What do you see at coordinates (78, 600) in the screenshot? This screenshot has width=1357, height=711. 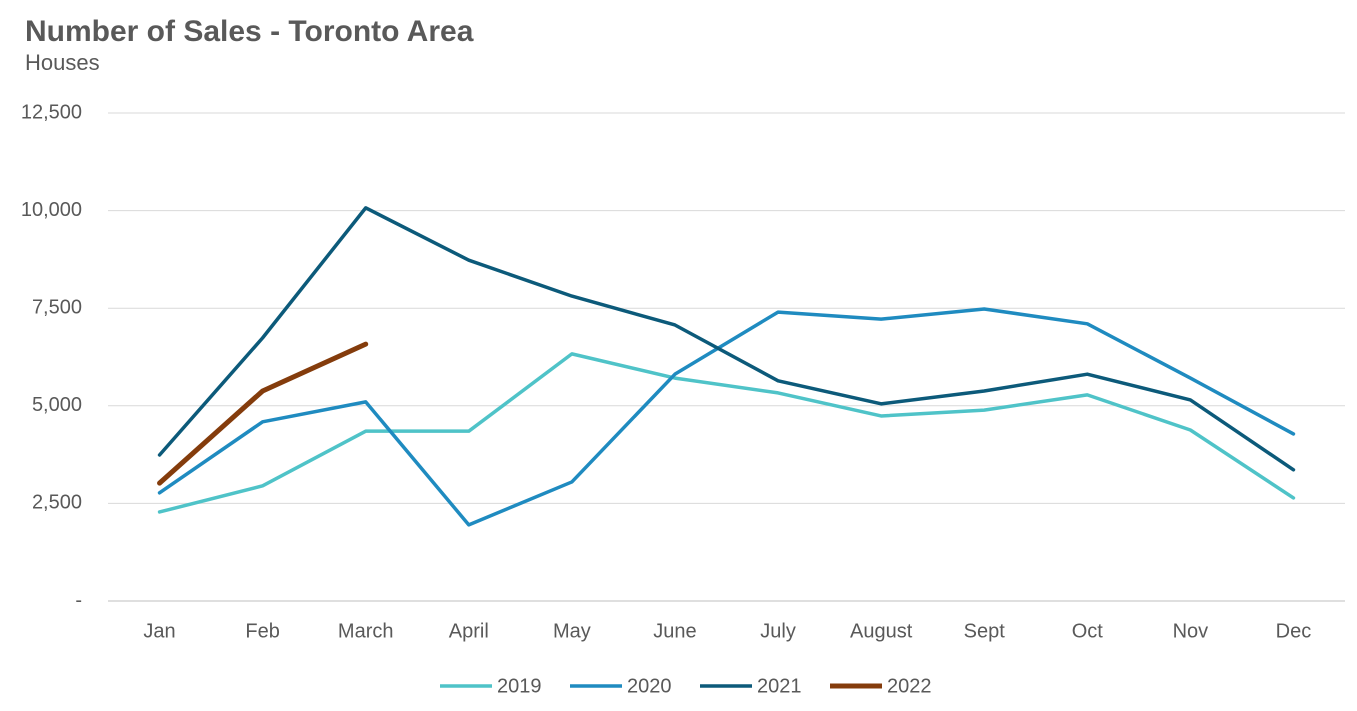 I see `y-tick-label: -` at bounding box center [78, 600].